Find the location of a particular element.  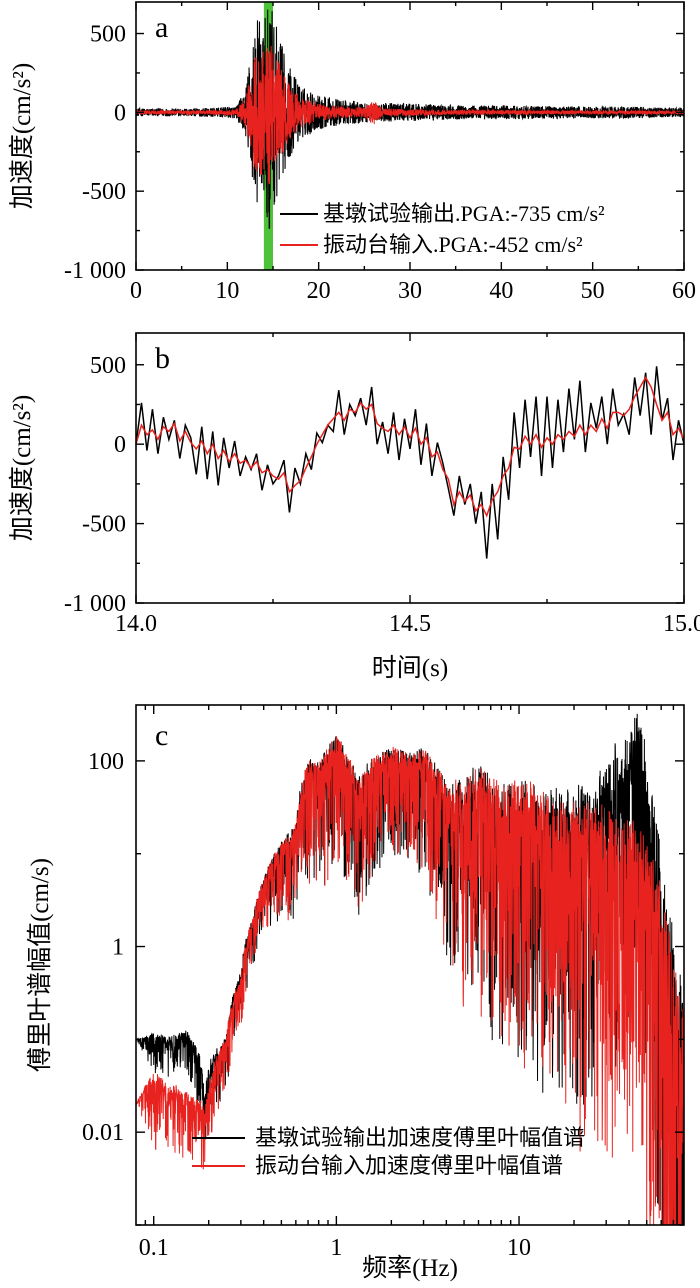

panel-b-xlabel: 时间(s) is located at coordinates (410, 668).